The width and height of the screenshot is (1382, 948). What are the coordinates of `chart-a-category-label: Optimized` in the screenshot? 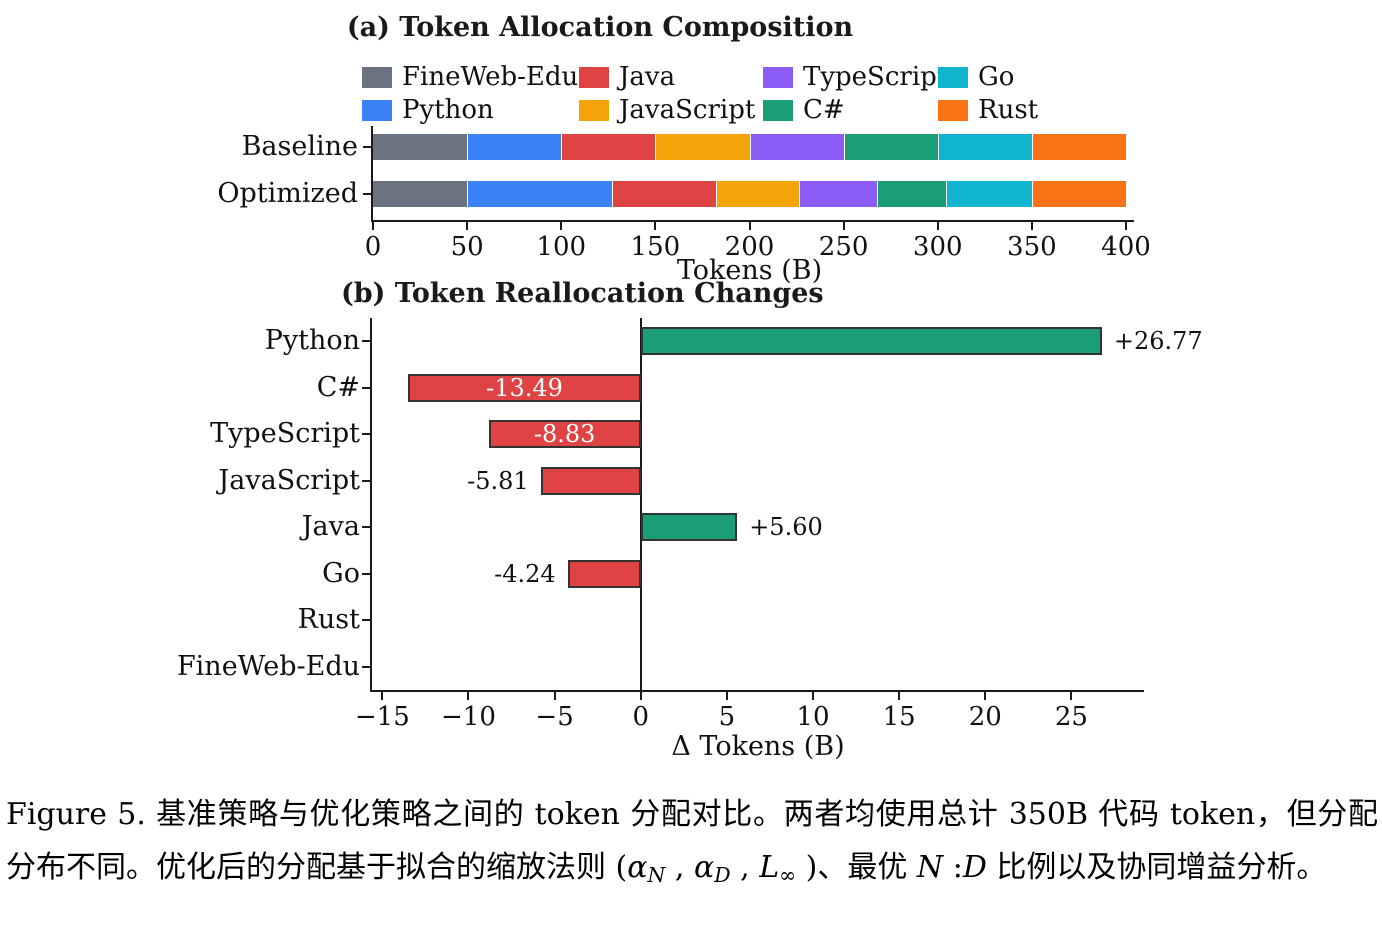 It's located at (287, 193).